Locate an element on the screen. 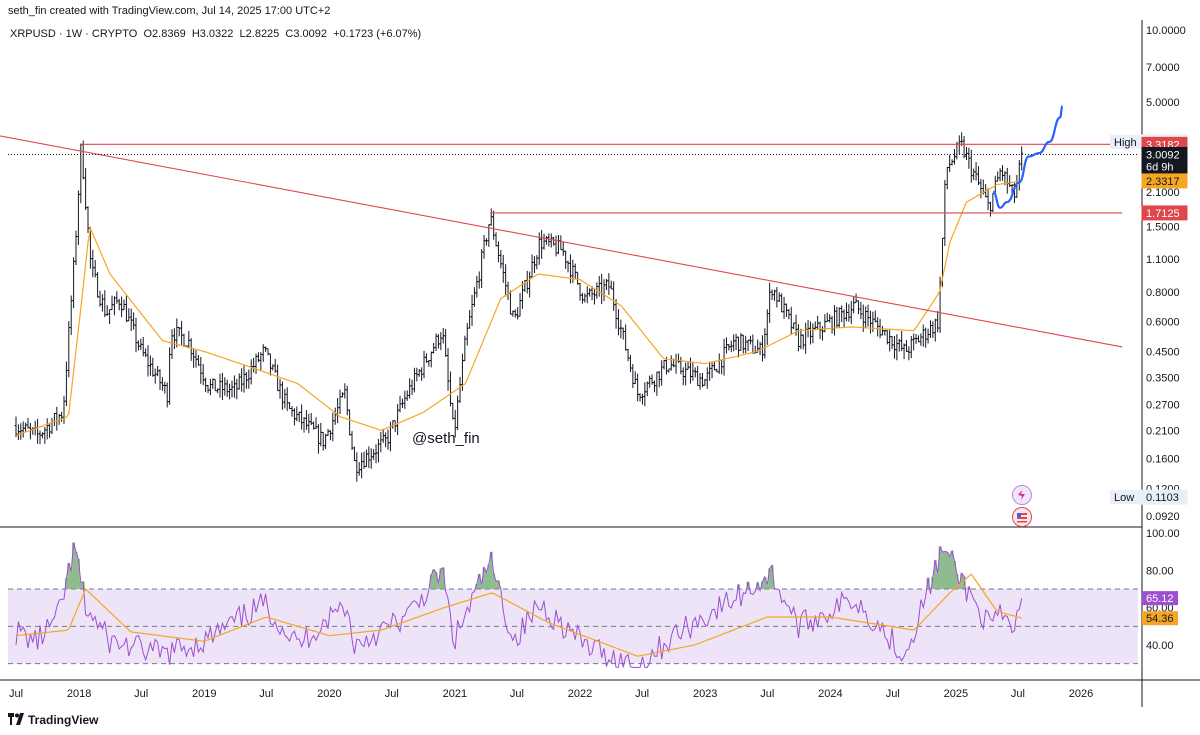 The height and width of the screenshot is (735, 1200). time-tick-label: 2023 is located at coordinates (705, 694).